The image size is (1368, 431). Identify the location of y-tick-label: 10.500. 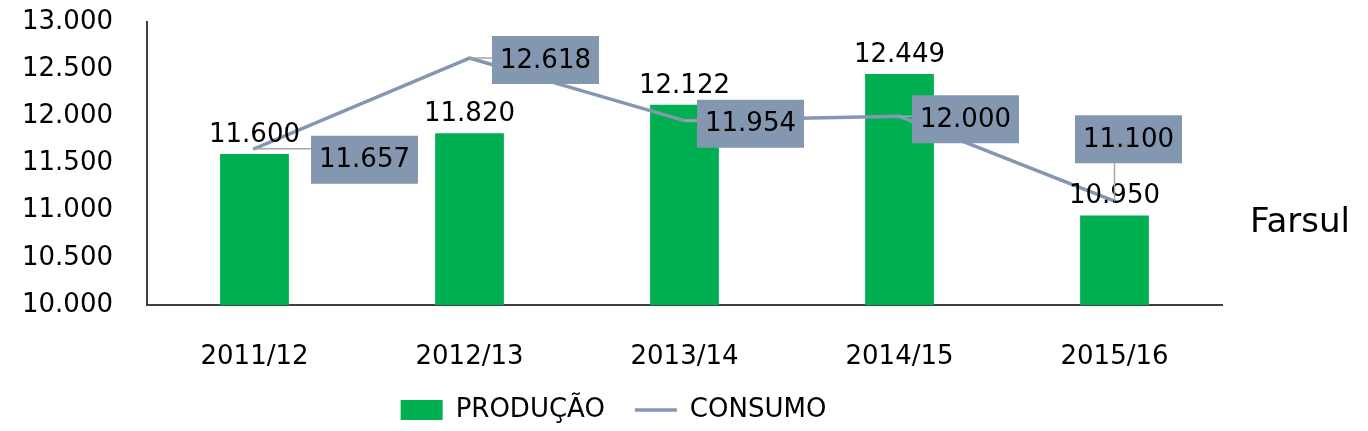
(67, 255).